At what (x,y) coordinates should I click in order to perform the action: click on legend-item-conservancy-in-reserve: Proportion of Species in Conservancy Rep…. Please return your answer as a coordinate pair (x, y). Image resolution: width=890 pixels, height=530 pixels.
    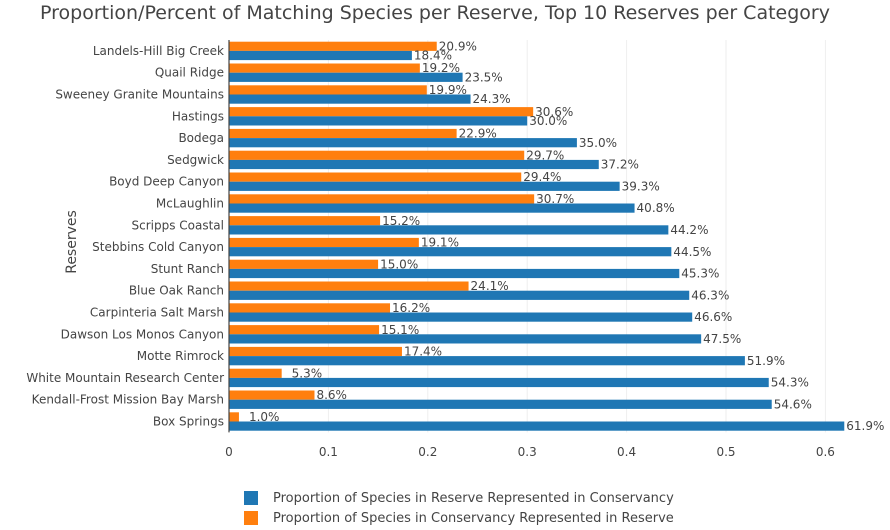
    Looking at the image, I should click on (459, 518).